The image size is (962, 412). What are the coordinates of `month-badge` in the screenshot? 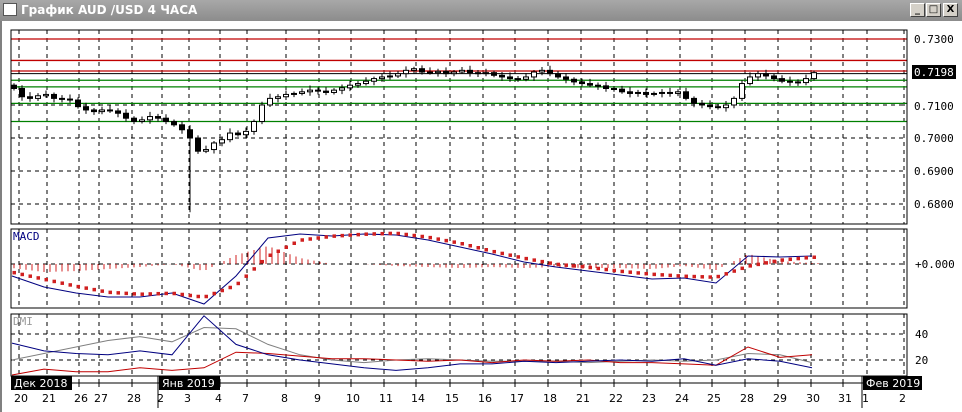 It's located at (189, 383).